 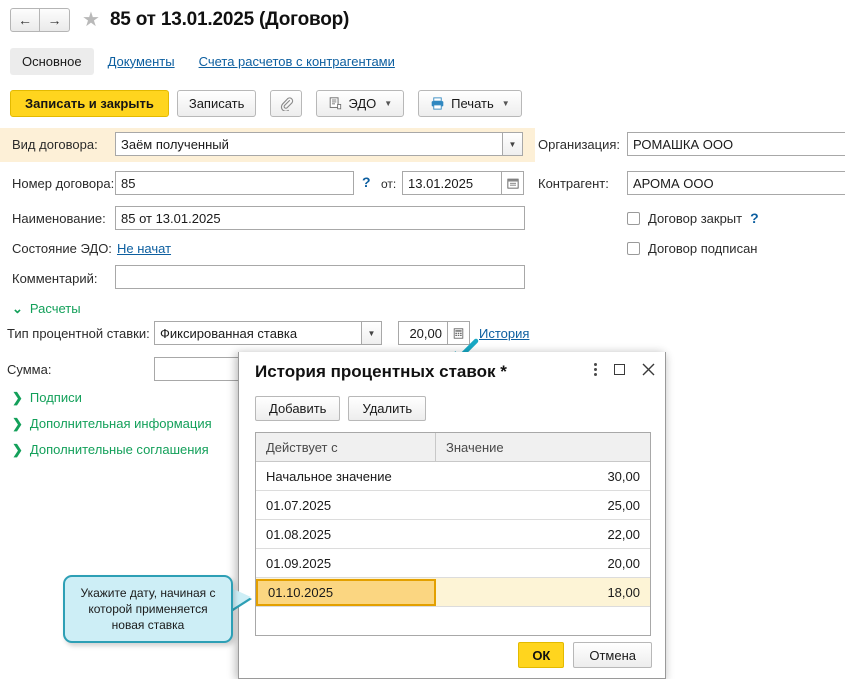 I want to click on section-raschety: ⌄ Расчеты, so click(x=46, y=308).